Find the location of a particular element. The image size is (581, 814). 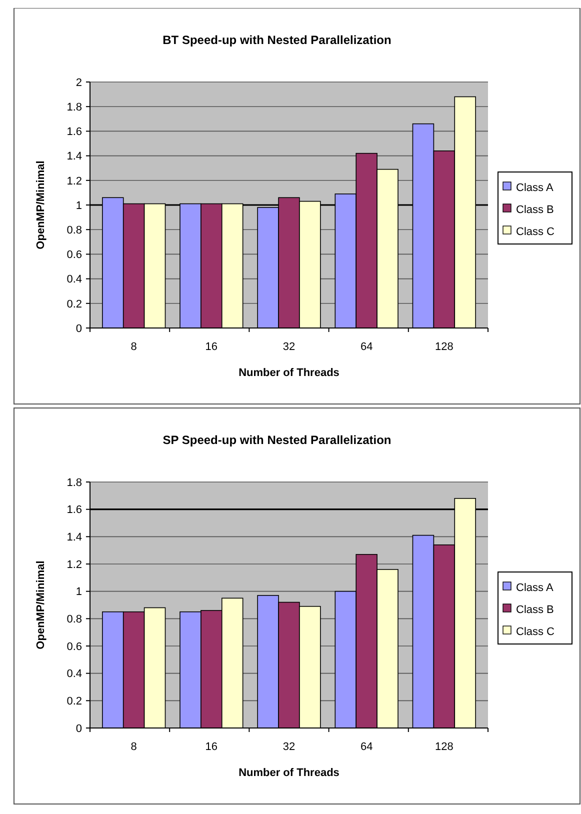

y-tick-label: 2 is located at coordinates (79, 82).